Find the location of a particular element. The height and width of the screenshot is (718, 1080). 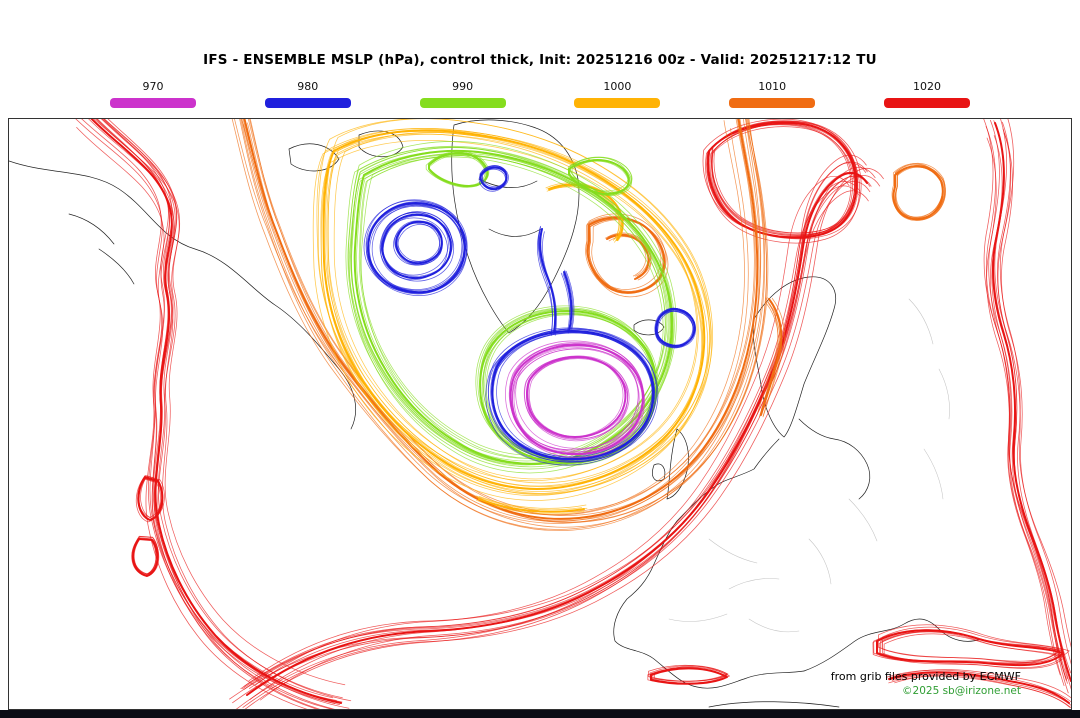

legend-item-990: 990 is located at coordinates (462, 94).